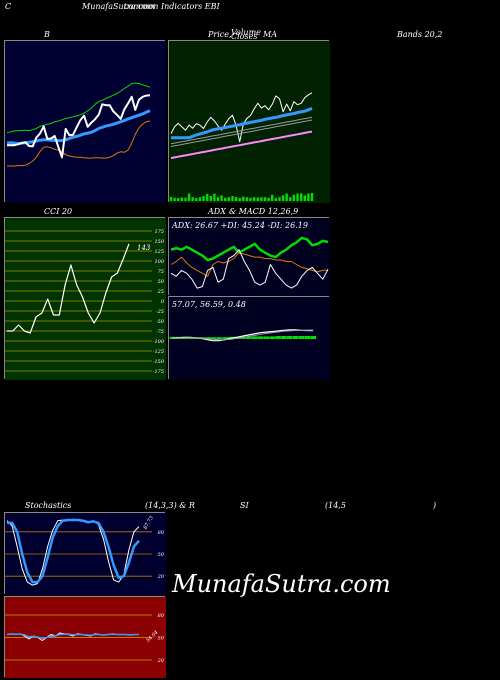  I want to click on rsi-paren: ), so click(435, 505).